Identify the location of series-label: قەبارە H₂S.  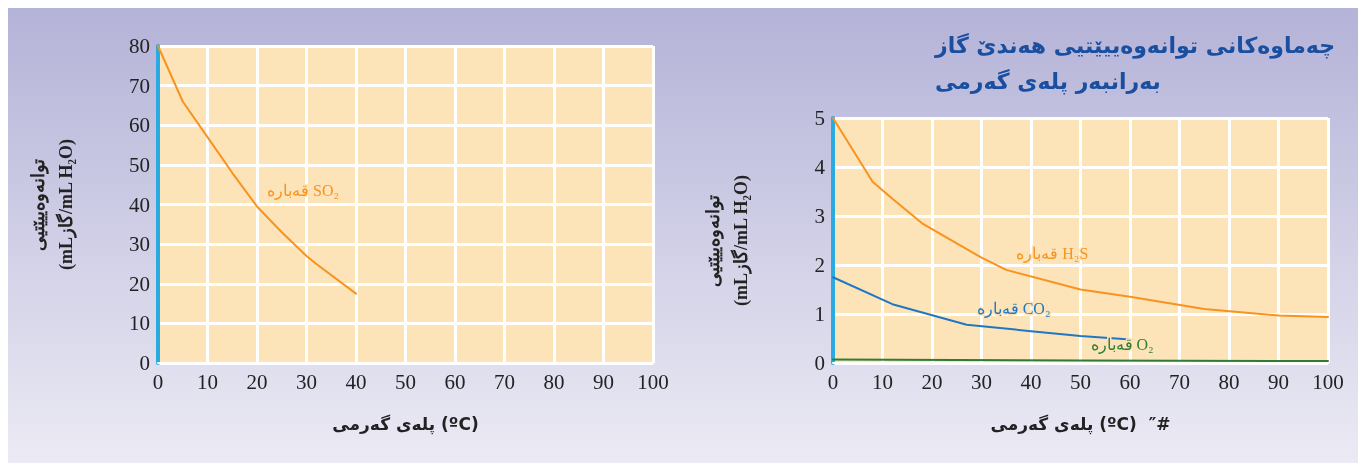
(1052, 254).